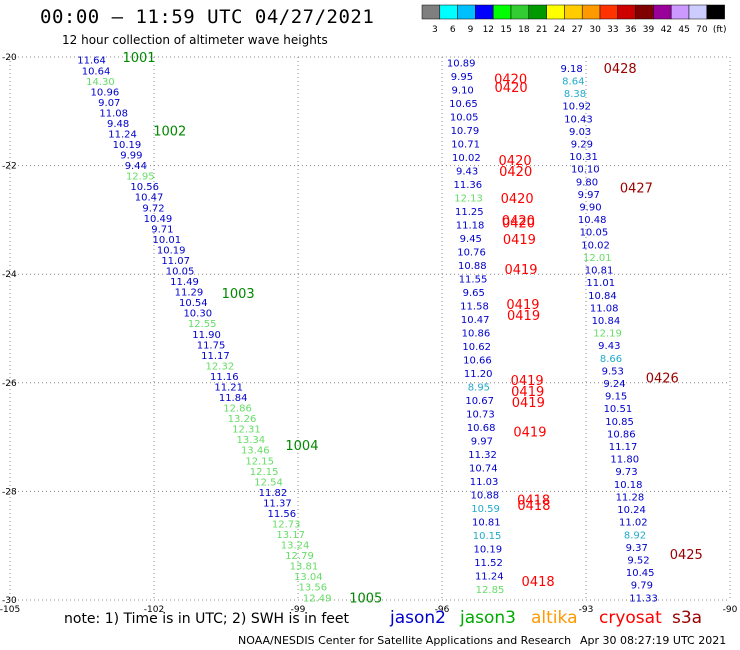  What do you see at coordinates (453, 30) in the screenshot?
I see `color-scale-label: 6` at bounding box center [453, 30].